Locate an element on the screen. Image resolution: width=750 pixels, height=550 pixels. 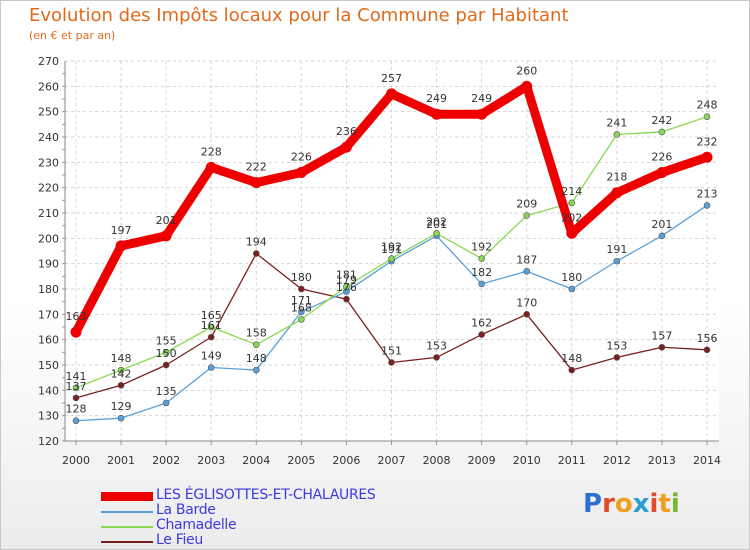
y-tick-label: 230 is located at coordinates (48, 162).